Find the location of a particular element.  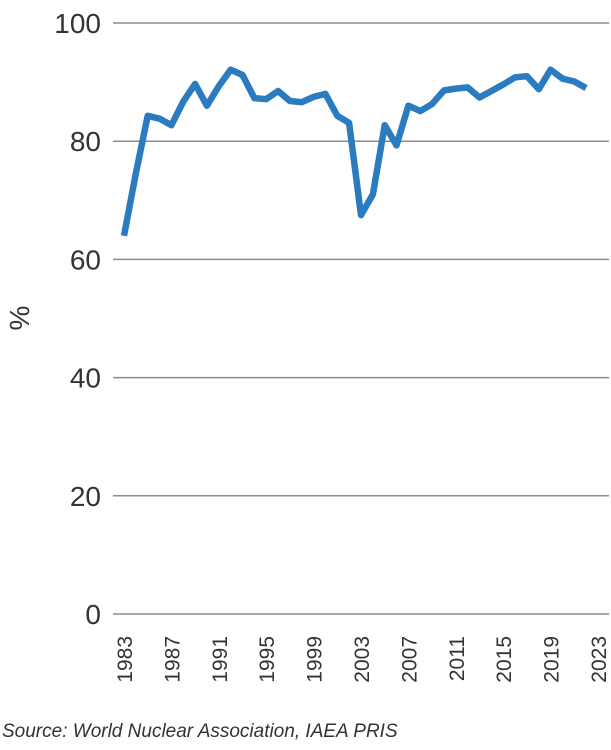

y-tick-label: 60 is located at coordinates (85, 259).